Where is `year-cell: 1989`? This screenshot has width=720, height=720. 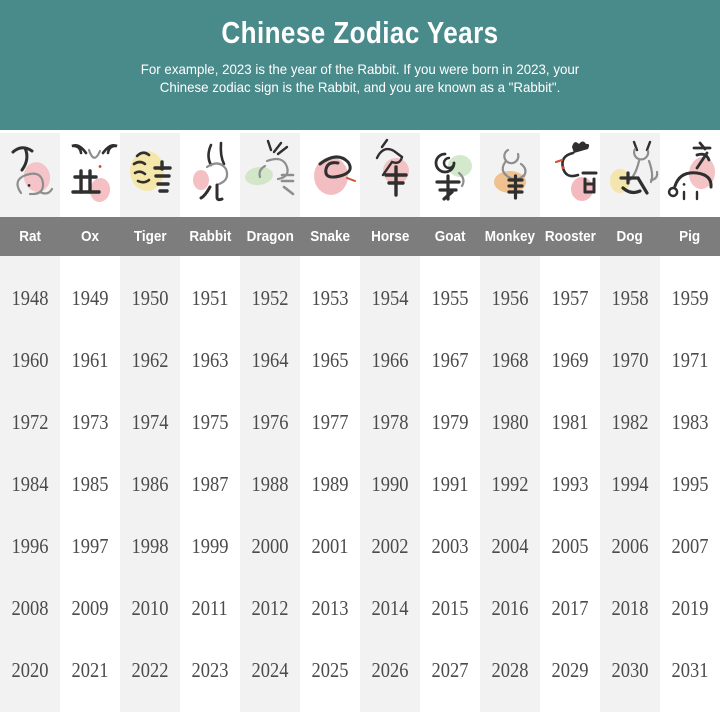 year-cell: 1989 is located at coordinates (330, 484).